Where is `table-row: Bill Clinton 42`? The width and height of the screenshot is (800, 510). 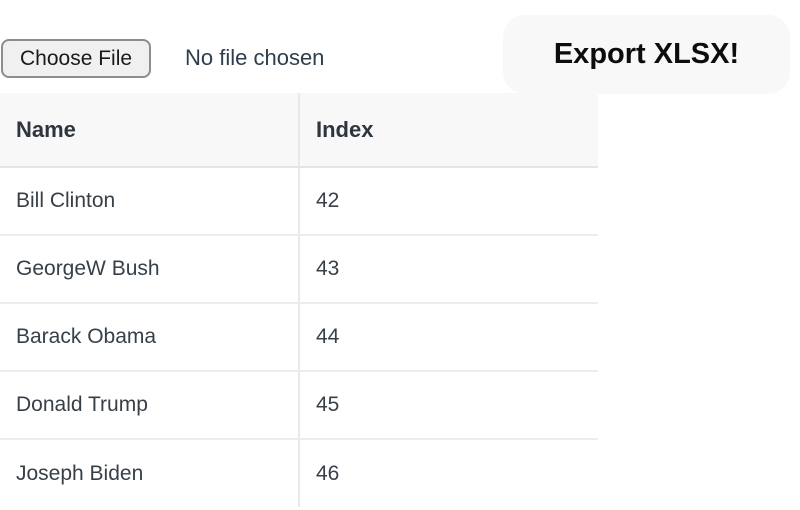 table-row: Bill Clinton 42 is located at coordinates (299, 201).